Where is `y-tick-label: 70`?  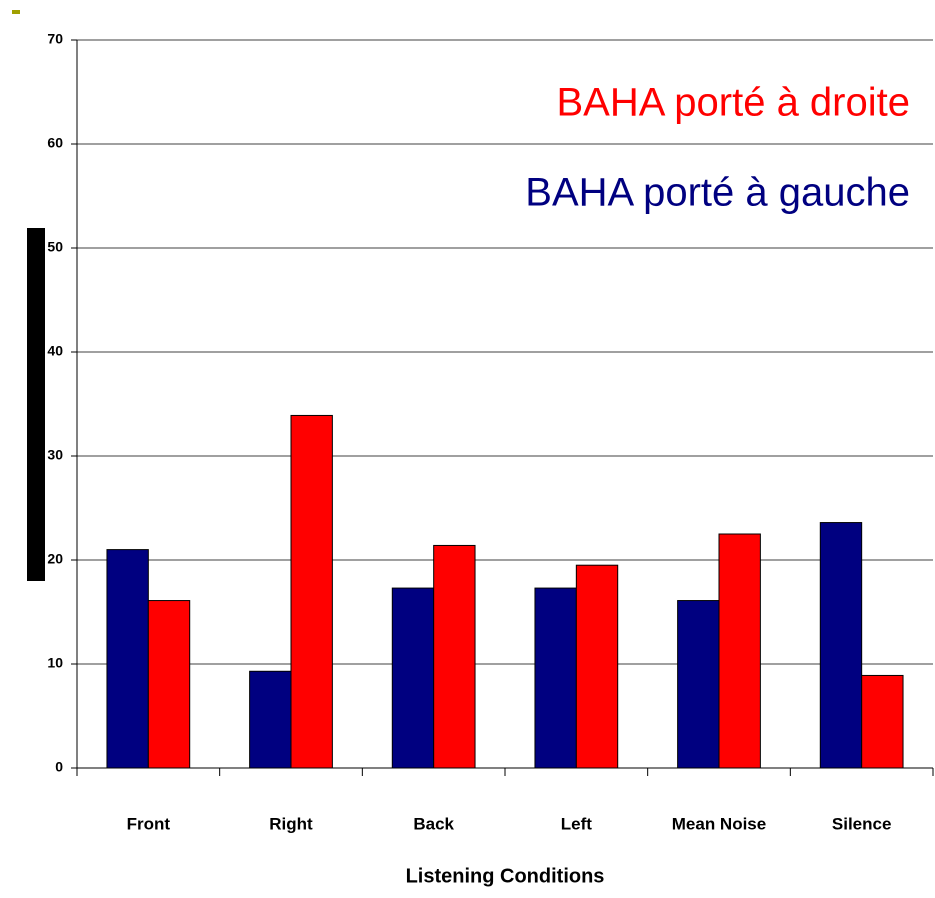 y-tick-label: 70 is located at coordinates (55, 39).